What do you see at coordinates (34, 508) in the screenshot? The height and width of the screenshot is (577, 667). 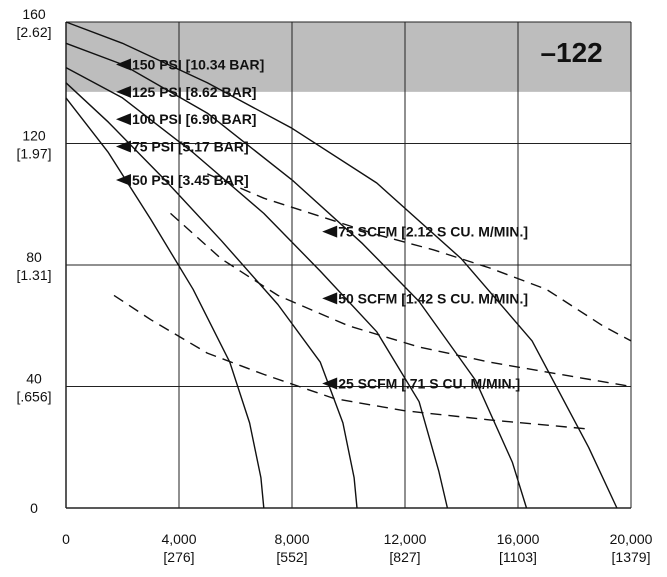 I see `y-tick-label: 0` at bounding box center [34, 508].